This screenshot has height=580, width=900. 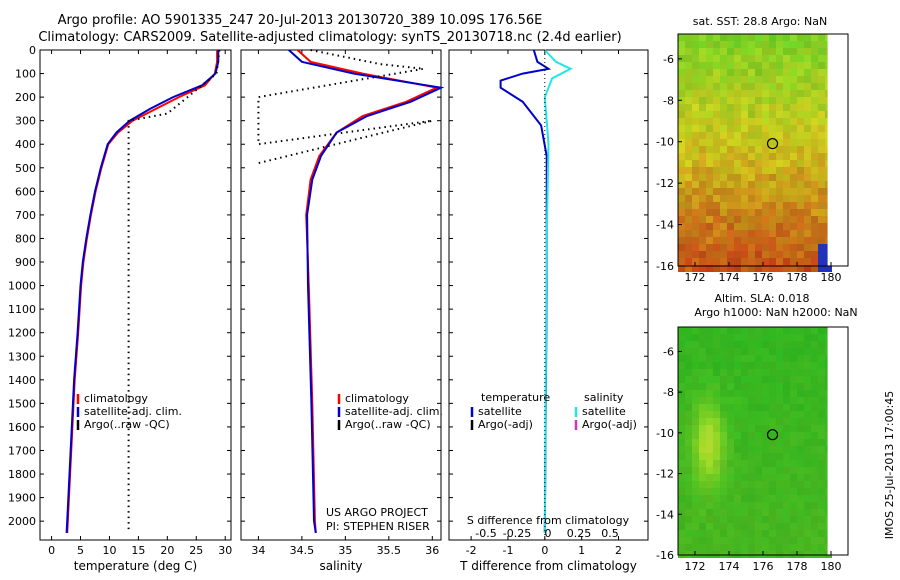 What do you see at coordinates (345, 550) in the screenshot?
I see `x-tick-label: 35` at bounding box center [345, 550].